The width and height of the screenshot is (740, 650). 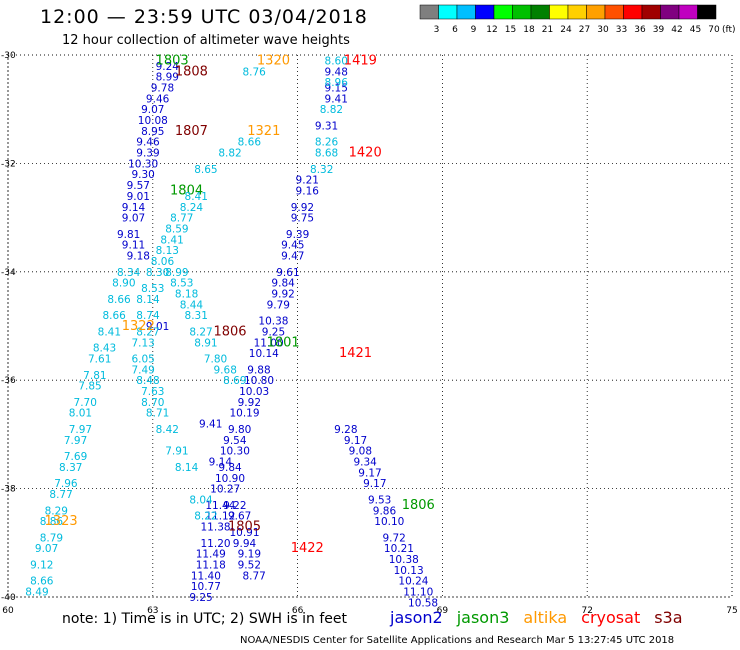 I want to click on wave-height-label: 8.31, so click(x=196, y=316).